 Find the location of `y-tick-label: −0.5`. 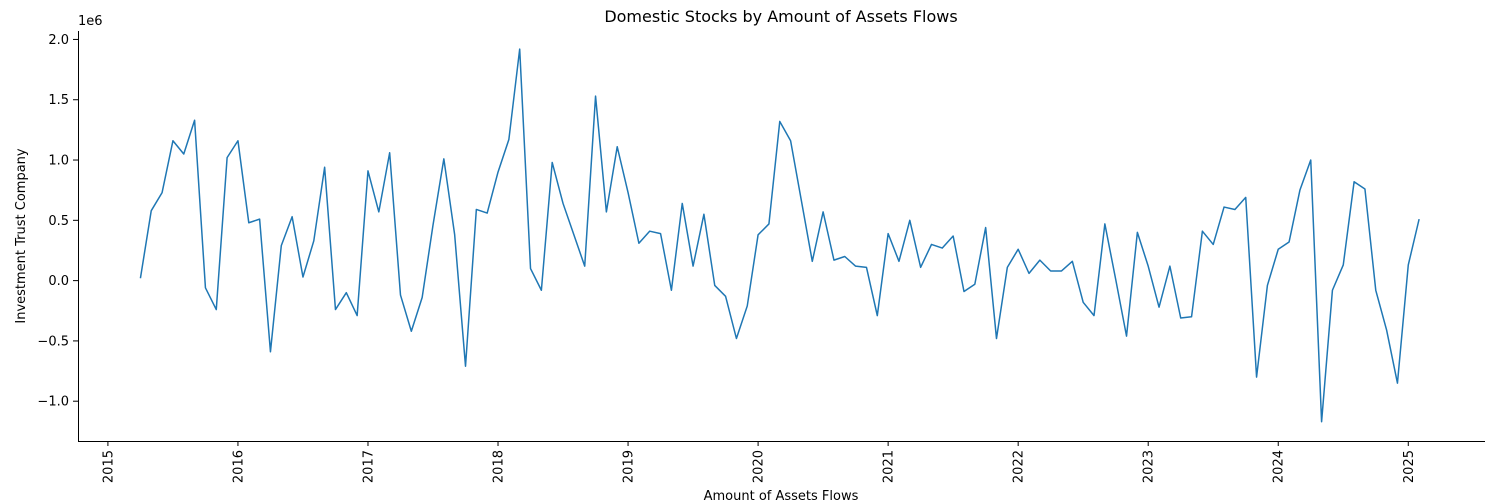

y-tick-label: −0.5 is located at coordinates (53, 341).